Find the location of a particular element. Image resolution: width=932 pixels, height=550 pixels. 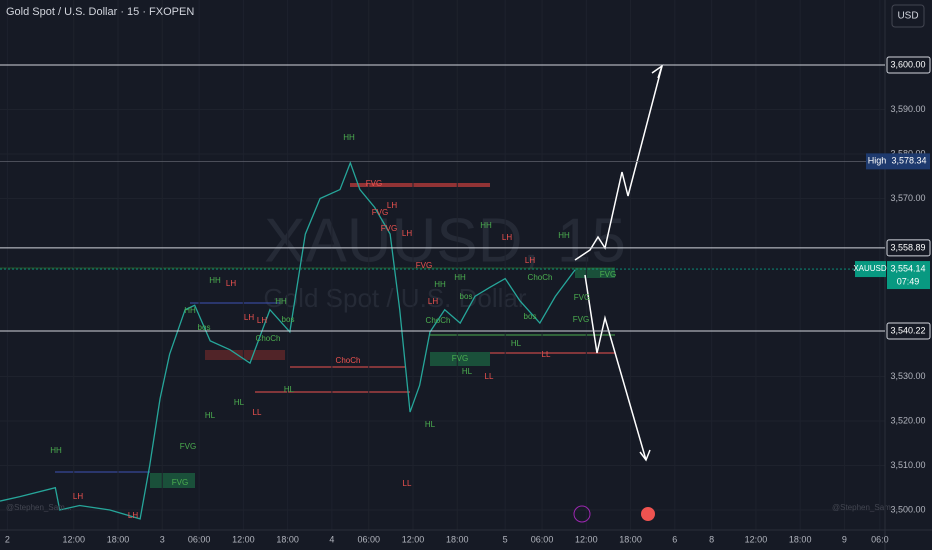

high-tag is located at coordinates (877, 161).